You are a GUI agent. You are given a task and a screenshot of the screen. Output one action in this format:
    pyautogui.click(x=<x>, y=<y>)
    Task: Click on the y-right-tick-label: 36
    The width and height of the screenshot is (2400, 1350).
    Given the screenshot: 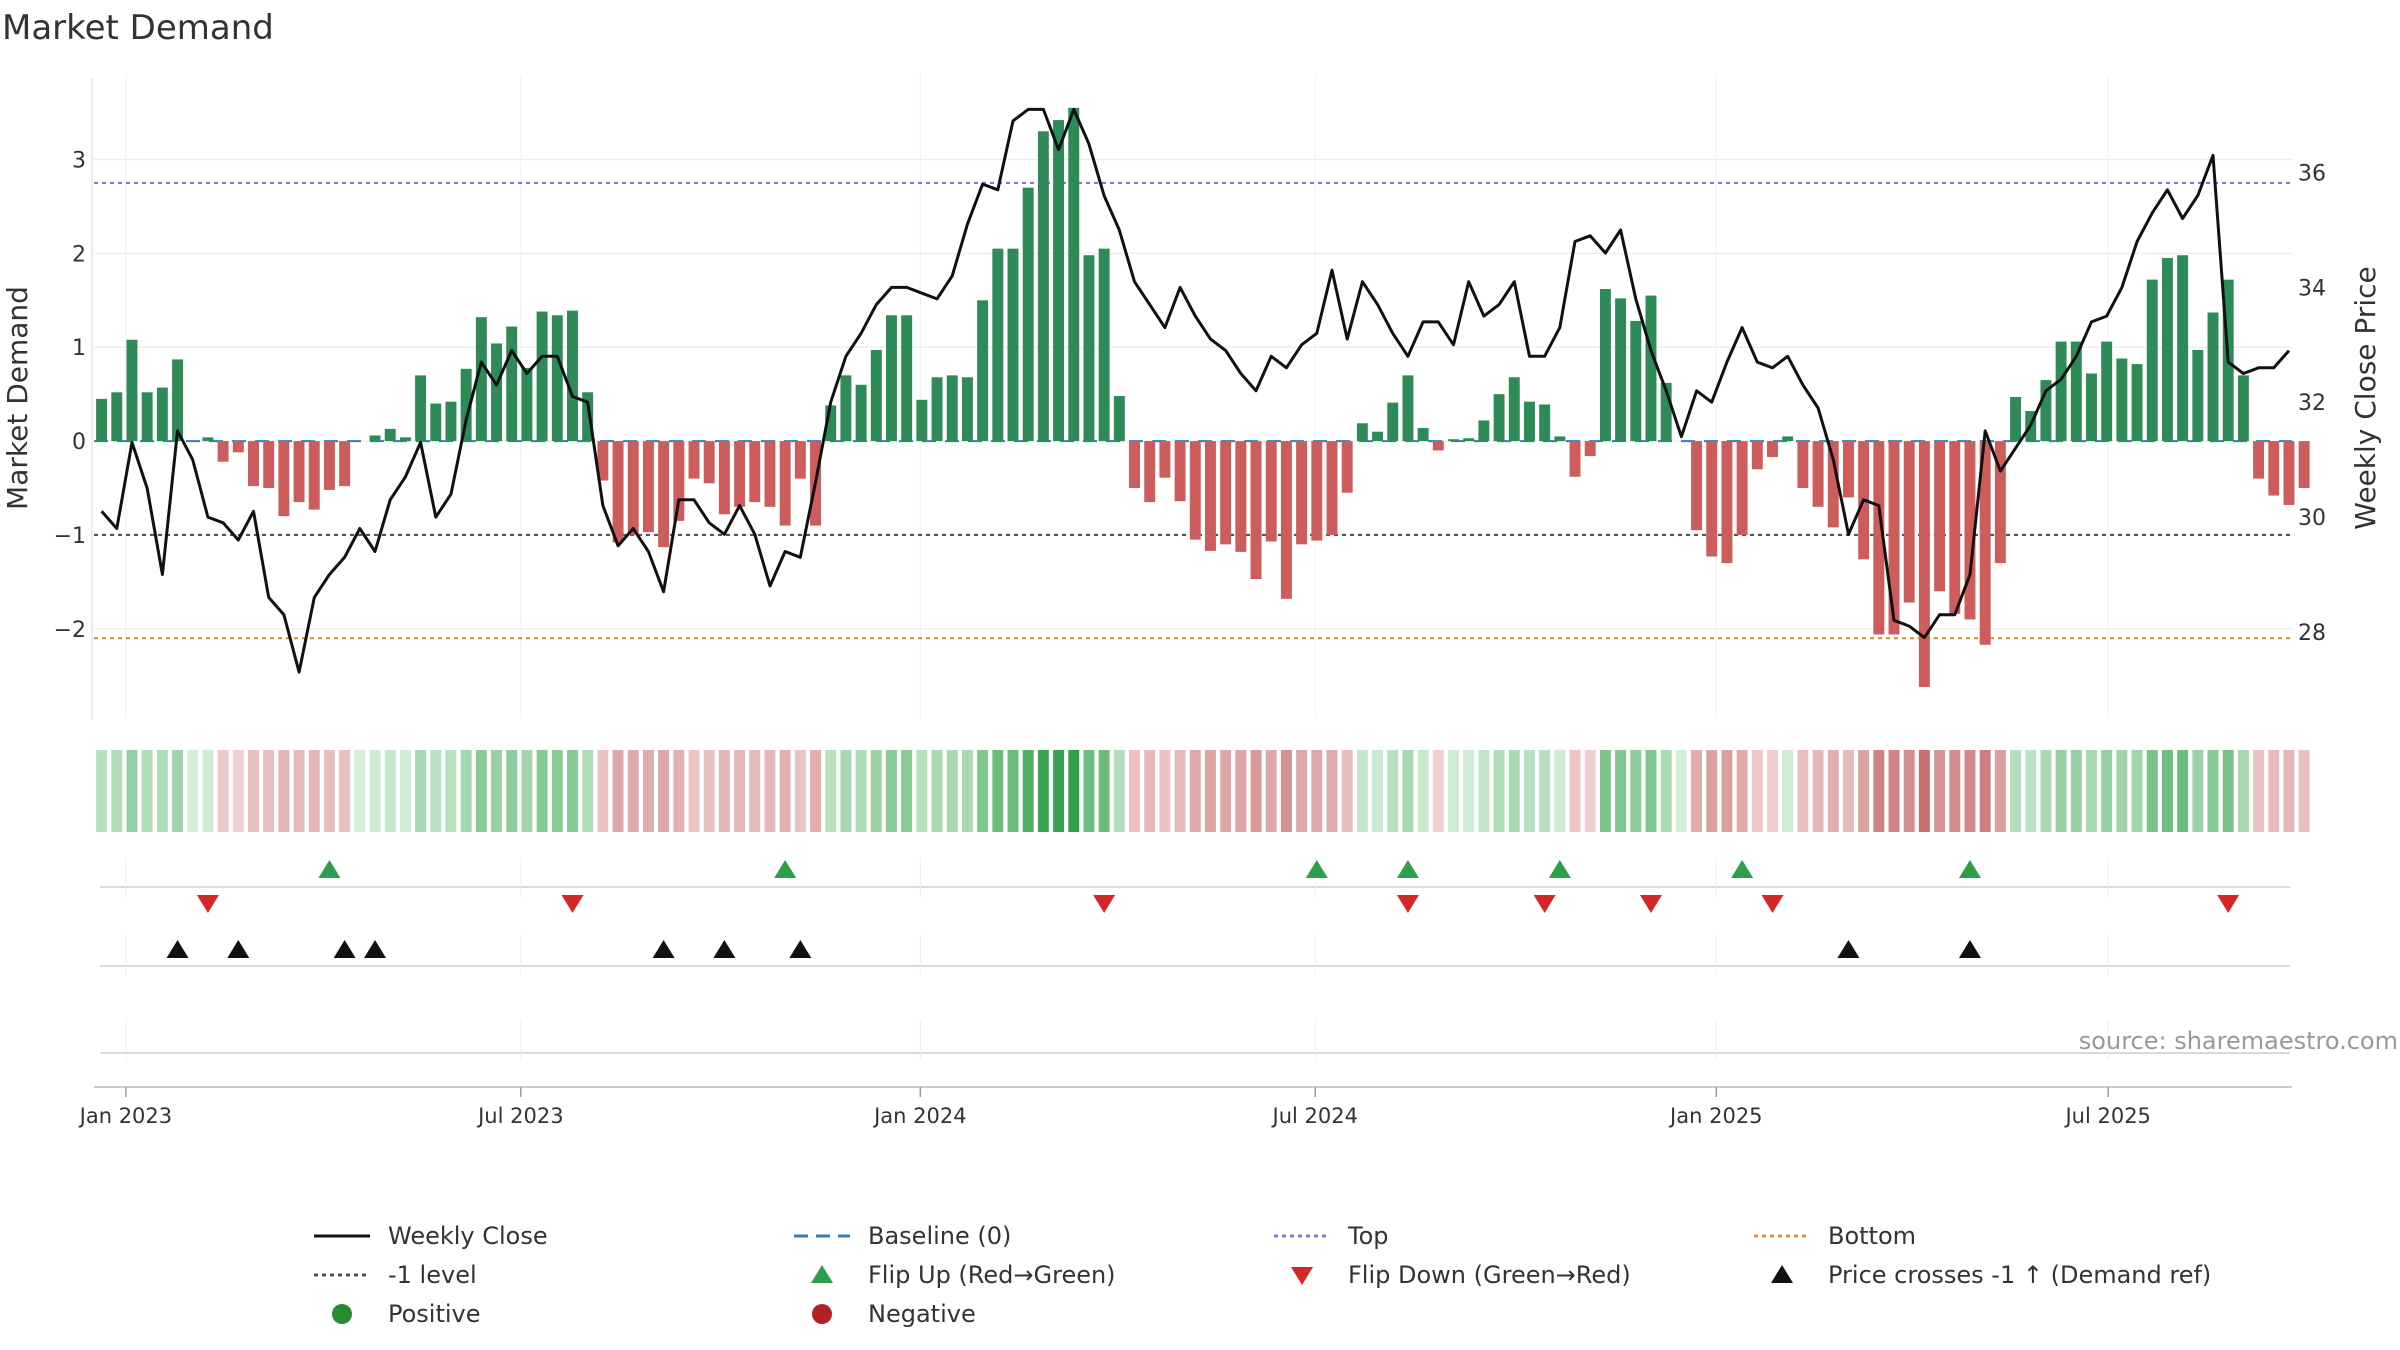 What is the action you would take?
    pyautogui.click(x=2312, y=174)
    